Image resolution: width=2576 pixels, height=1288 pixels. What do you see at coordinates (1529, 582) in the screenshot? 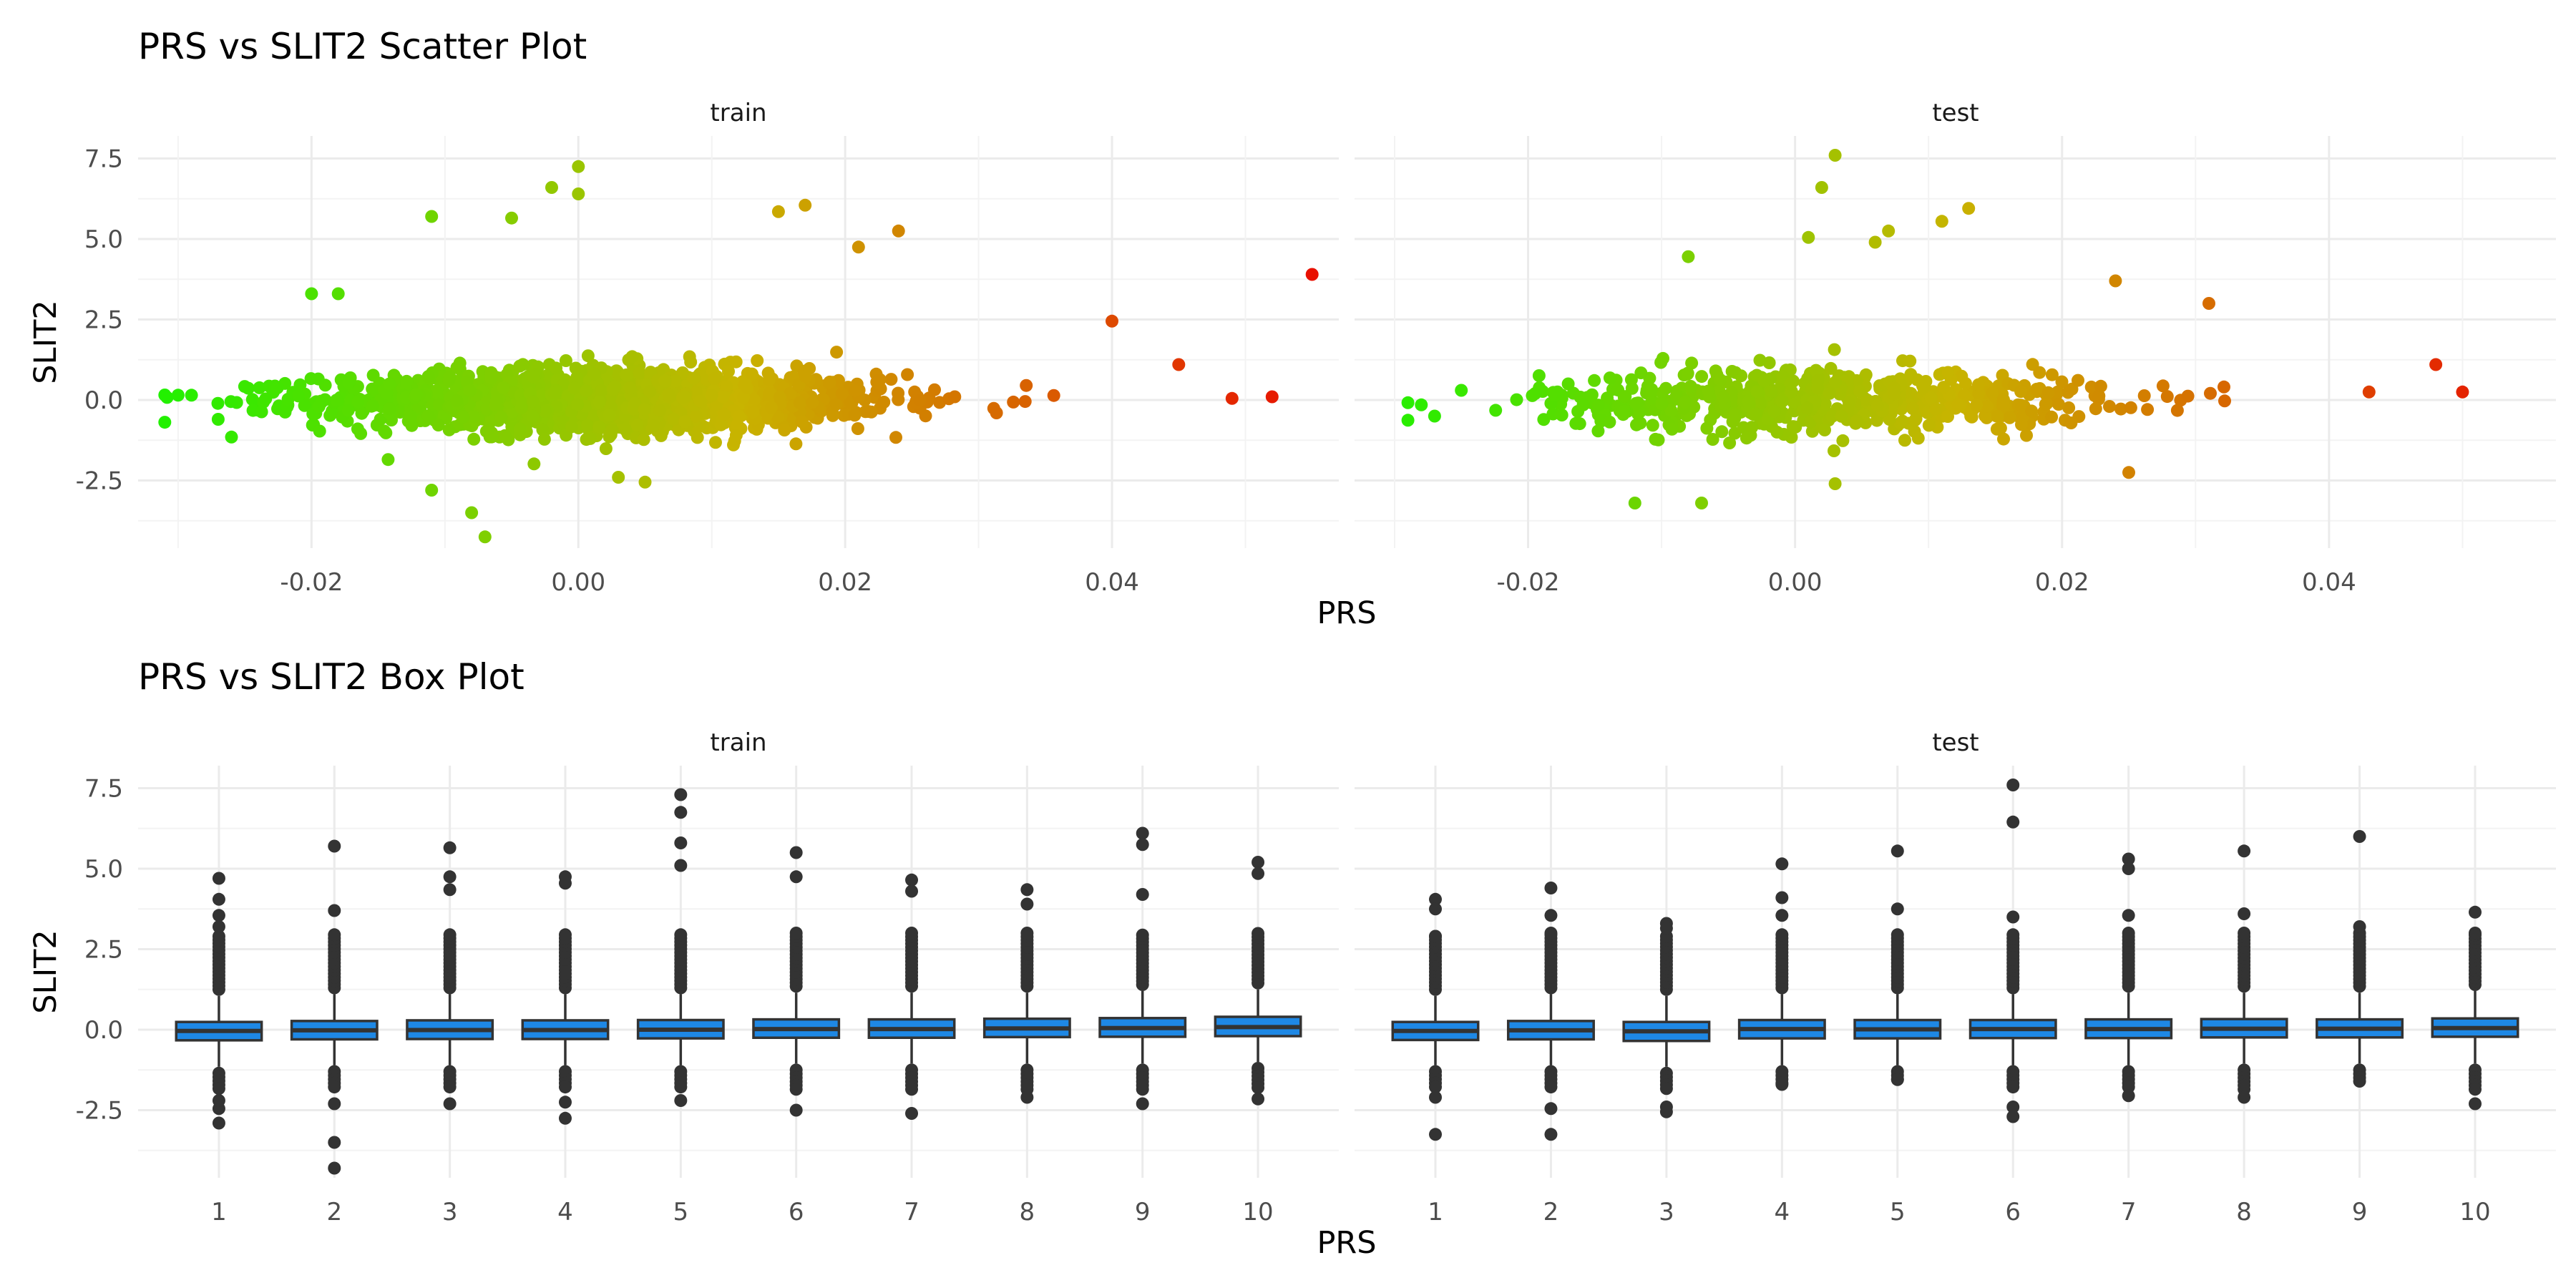
I see `x-tick-label: -0.02` at bounding box center [1529, 582].